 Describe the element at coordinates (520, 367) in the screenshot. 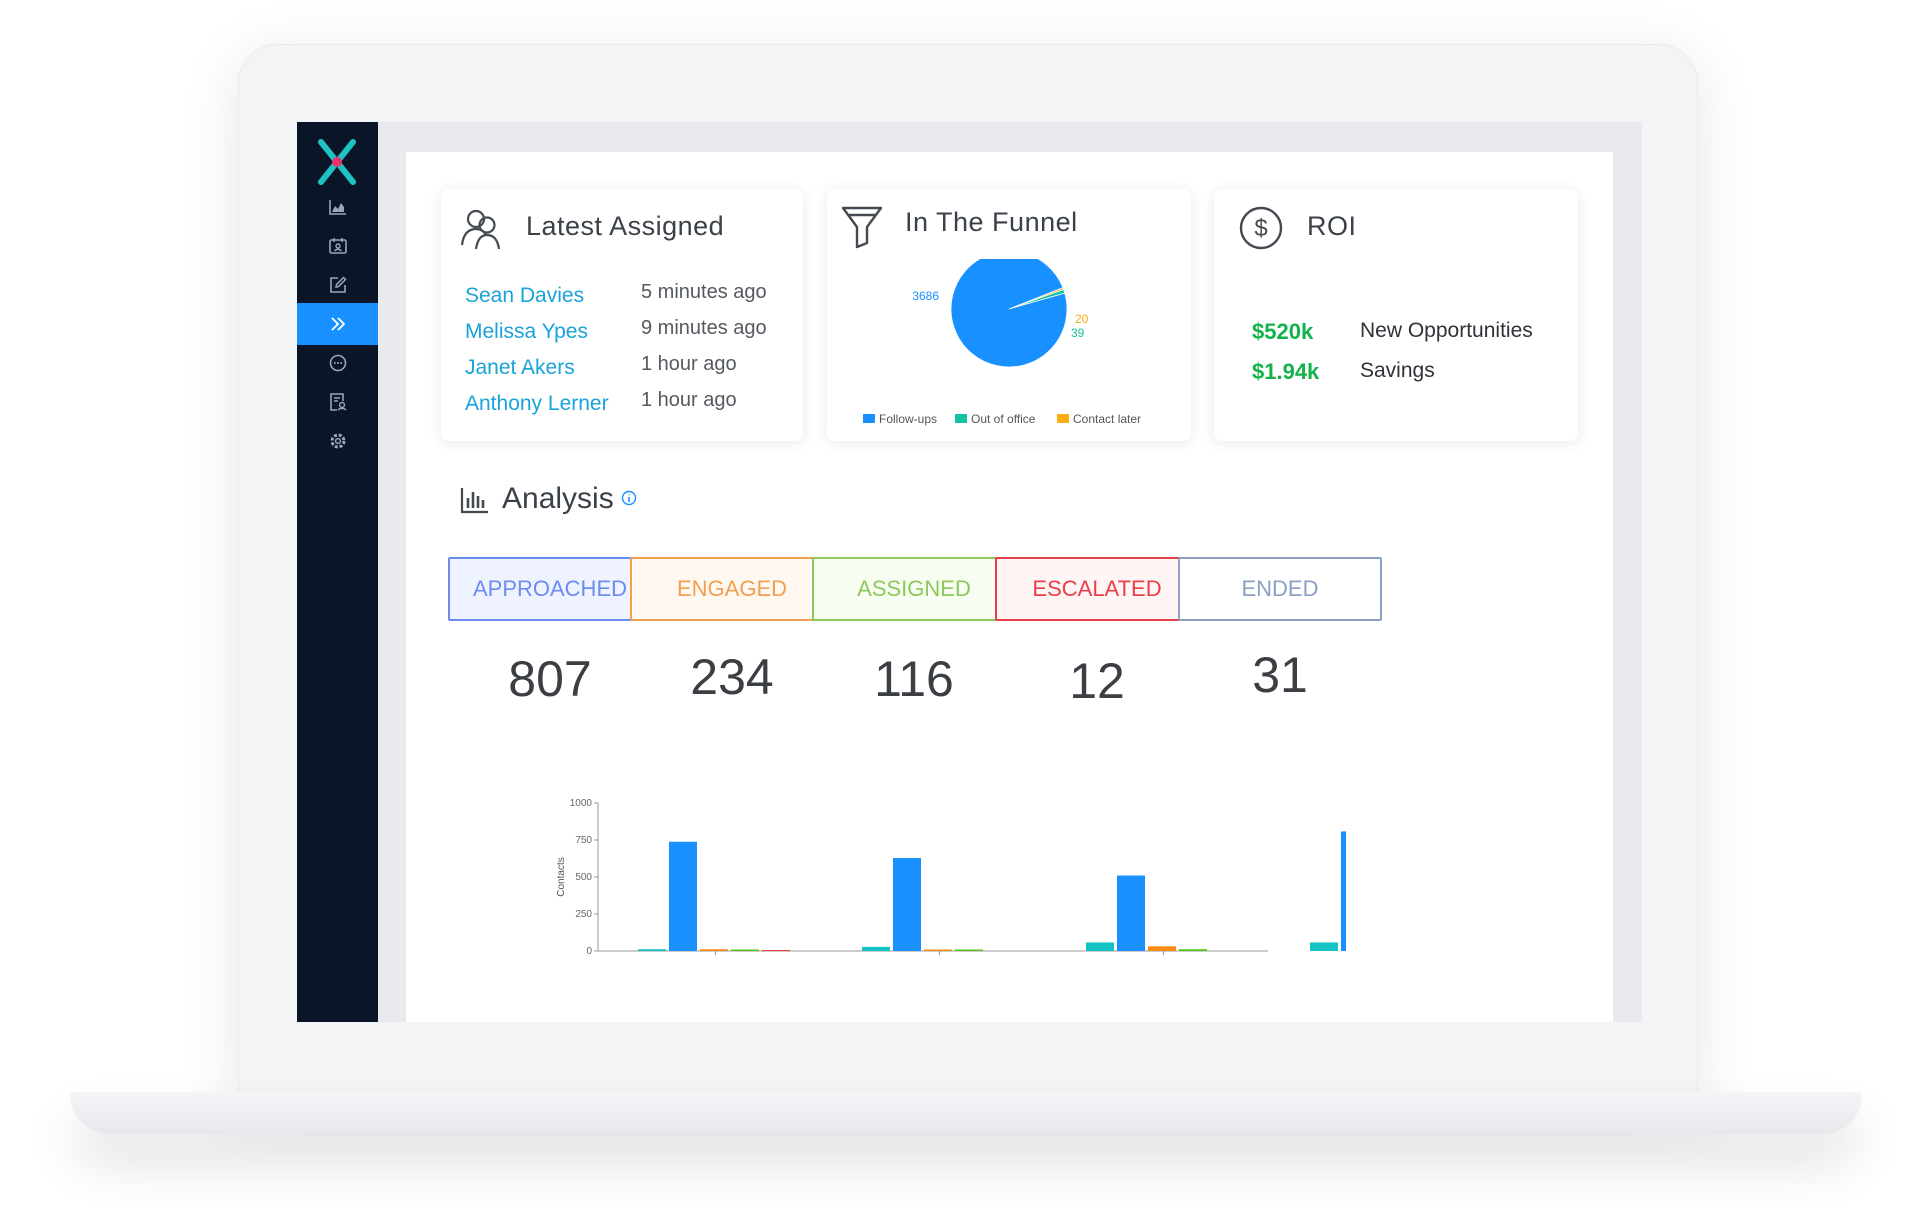

I see `assignee-link: Janet Akers` at that location.